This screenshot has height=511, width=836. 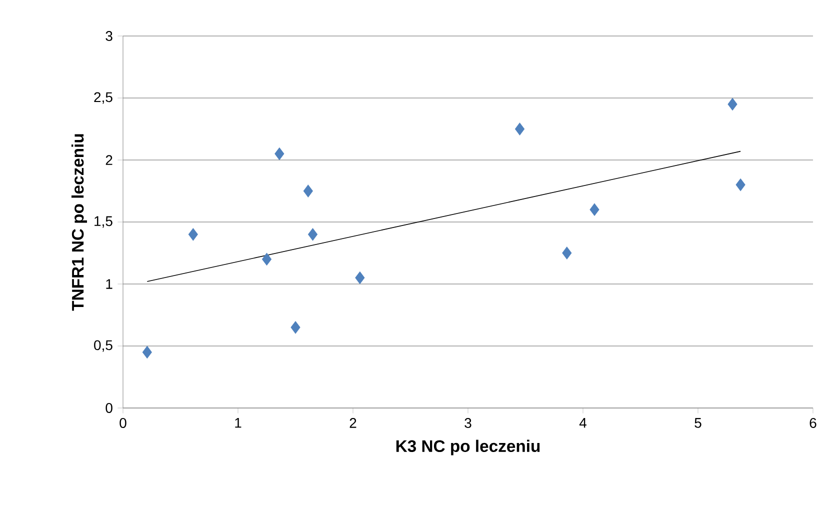 I want to click on x-tick-label: 4, so click(x=582, y=423).